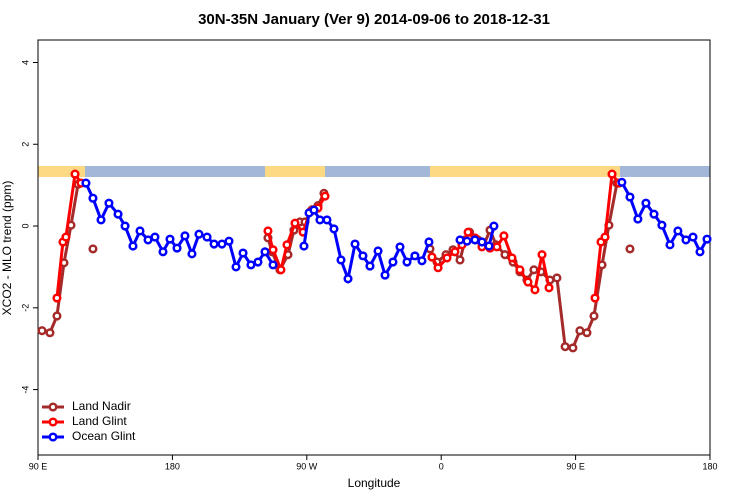  I want to click on series-line, so click(523, 266).